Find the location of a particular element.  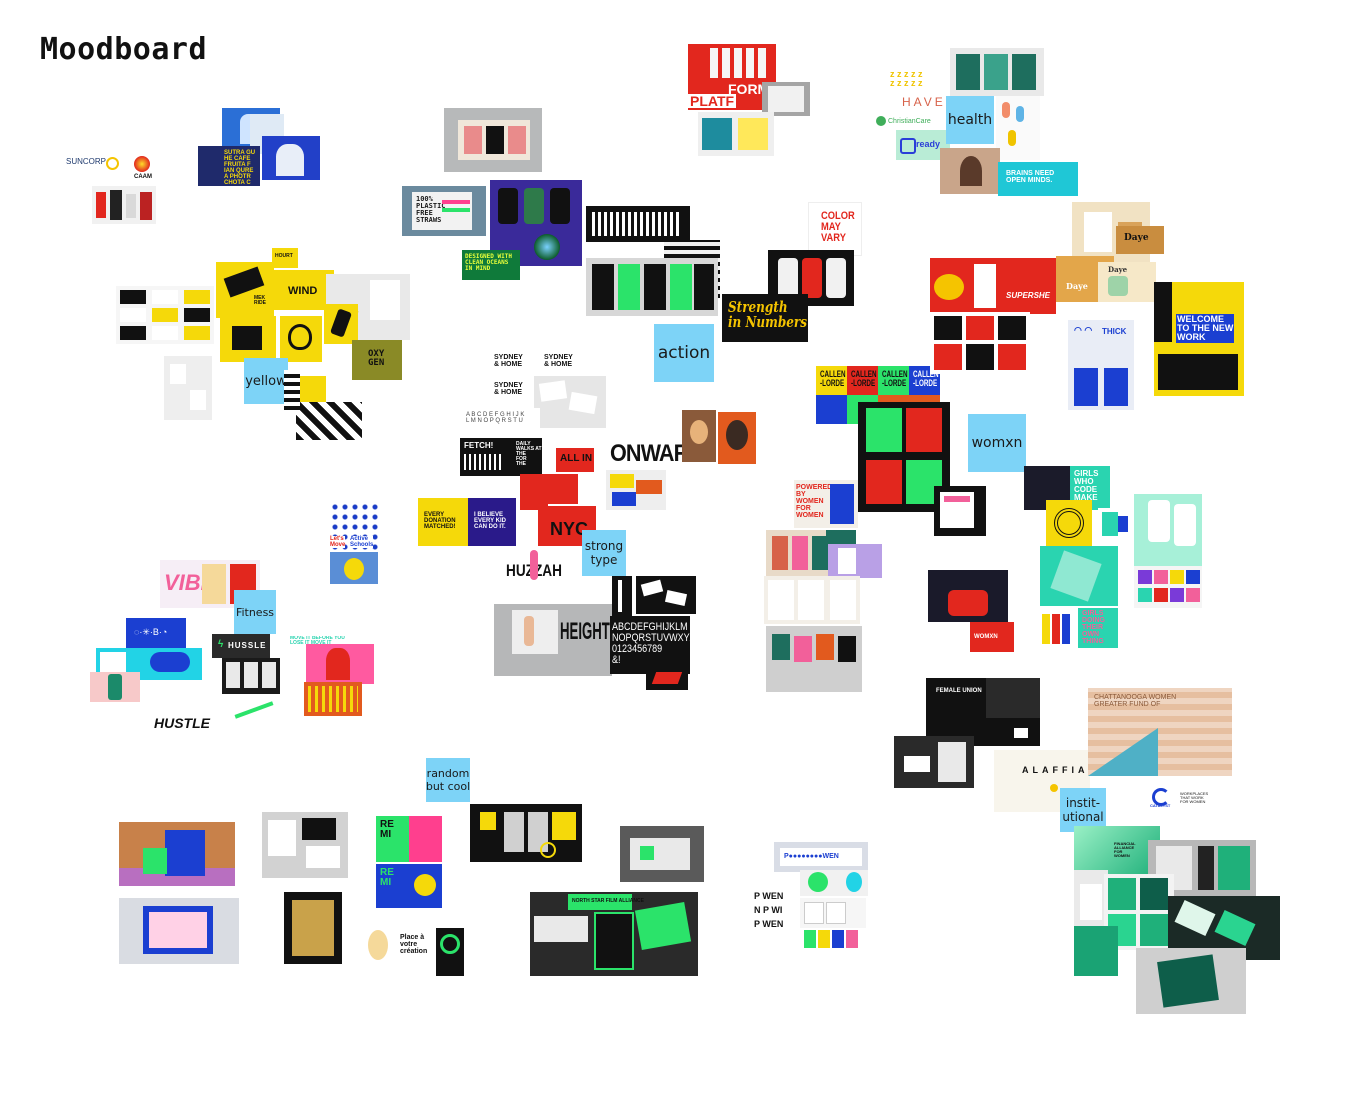

green-brochure-tile is located at coordinates (450, 952).